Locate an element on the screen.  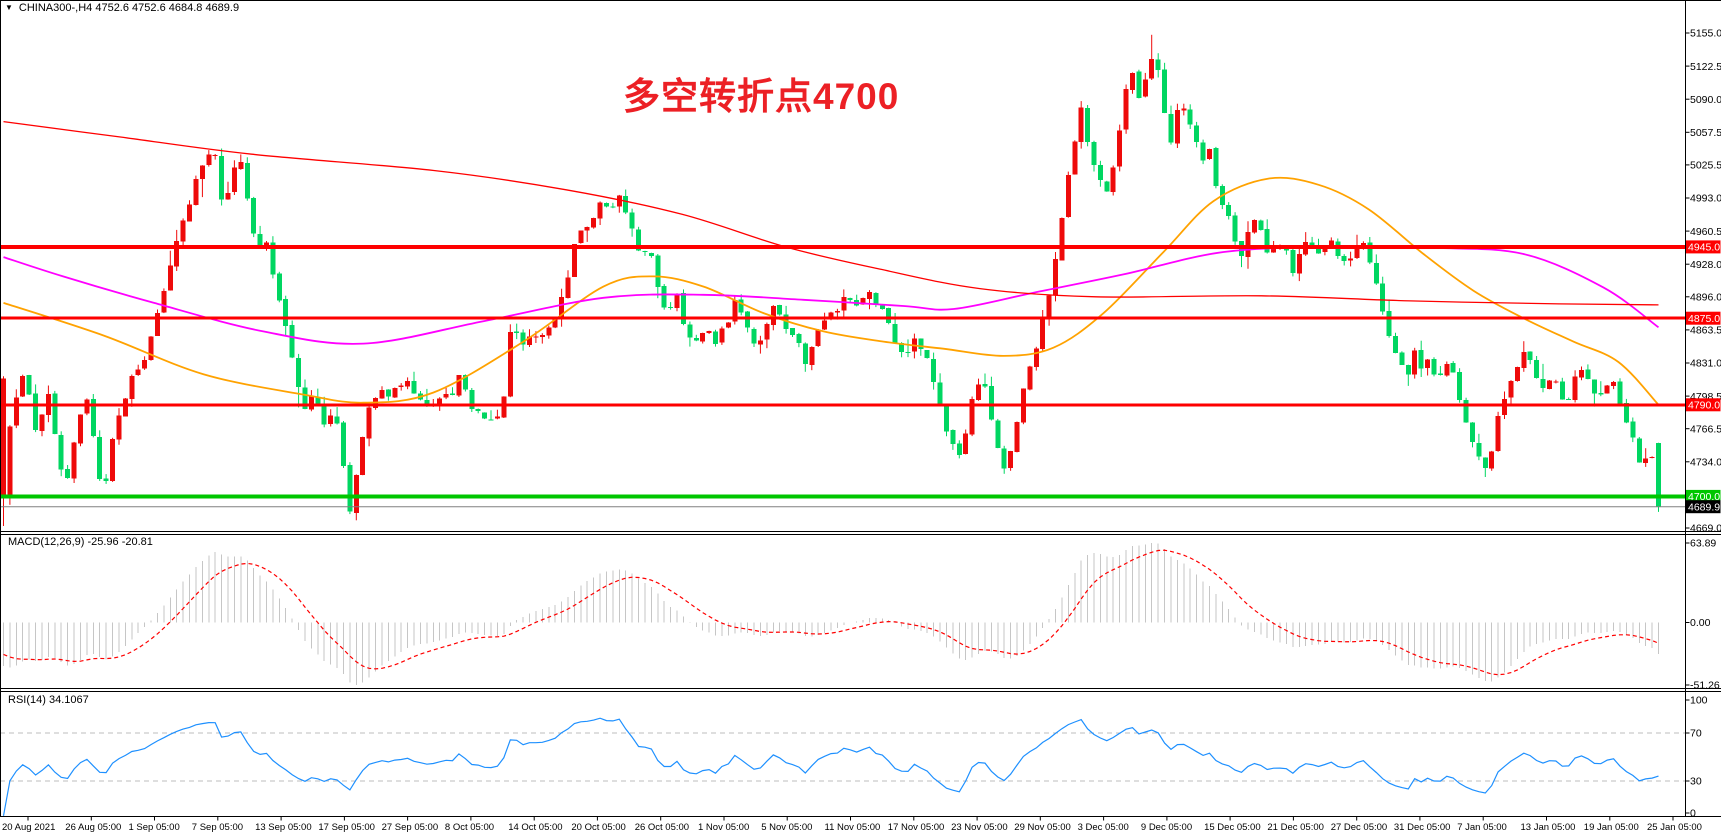
time-tick-label: 20 Oct 05:00 is located at coordinates (598, 827).